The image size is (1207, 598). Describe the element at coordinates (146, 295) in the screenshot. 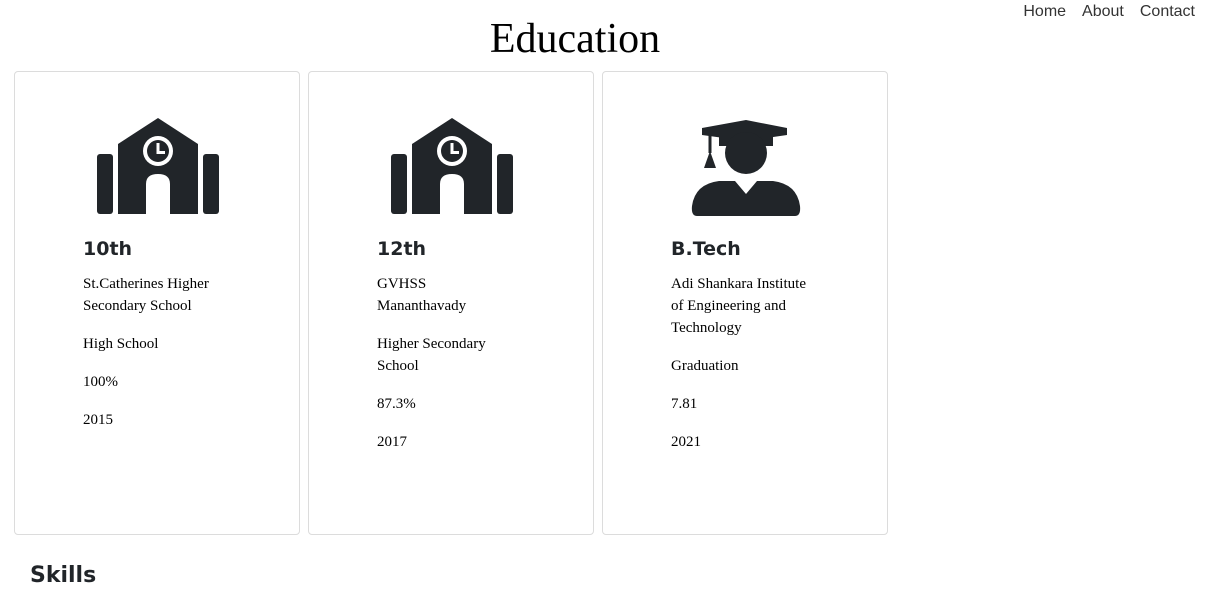

I see `institution-name: St.Catherines Higher Secondary School` at that location.